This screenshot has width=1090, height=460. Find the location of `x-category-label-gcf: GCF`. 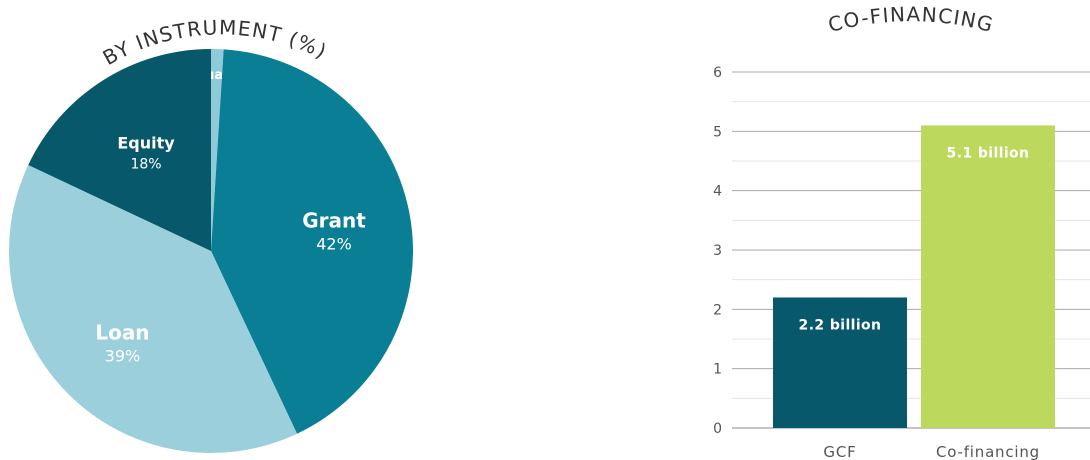

x-category-label-gcf: GCF is located at coordinates (839, 451).